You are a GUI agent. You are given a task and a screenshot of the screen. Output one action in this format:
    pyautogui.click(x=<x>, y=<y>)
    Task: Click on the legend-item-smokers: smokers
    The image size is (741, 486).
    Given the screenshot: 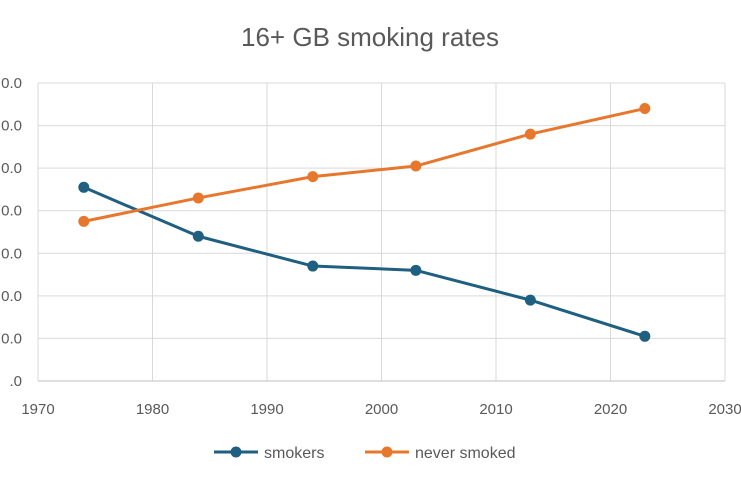 What is the action you would take?
    pyautogui.click(x=269, y=453)
    